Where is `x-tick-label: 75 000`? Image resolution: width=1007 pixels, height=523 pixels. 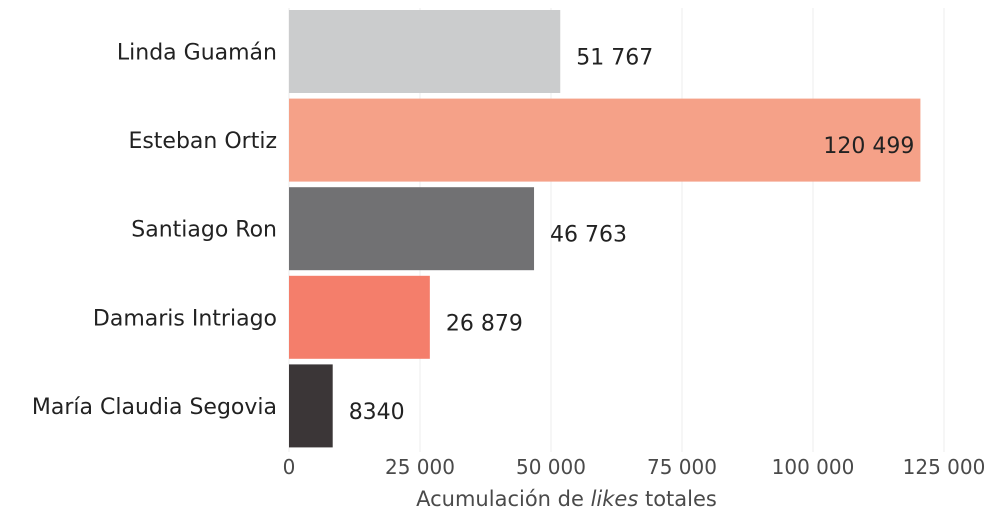 x-tick-label: 75 000 is located at coordinates (682, 467).